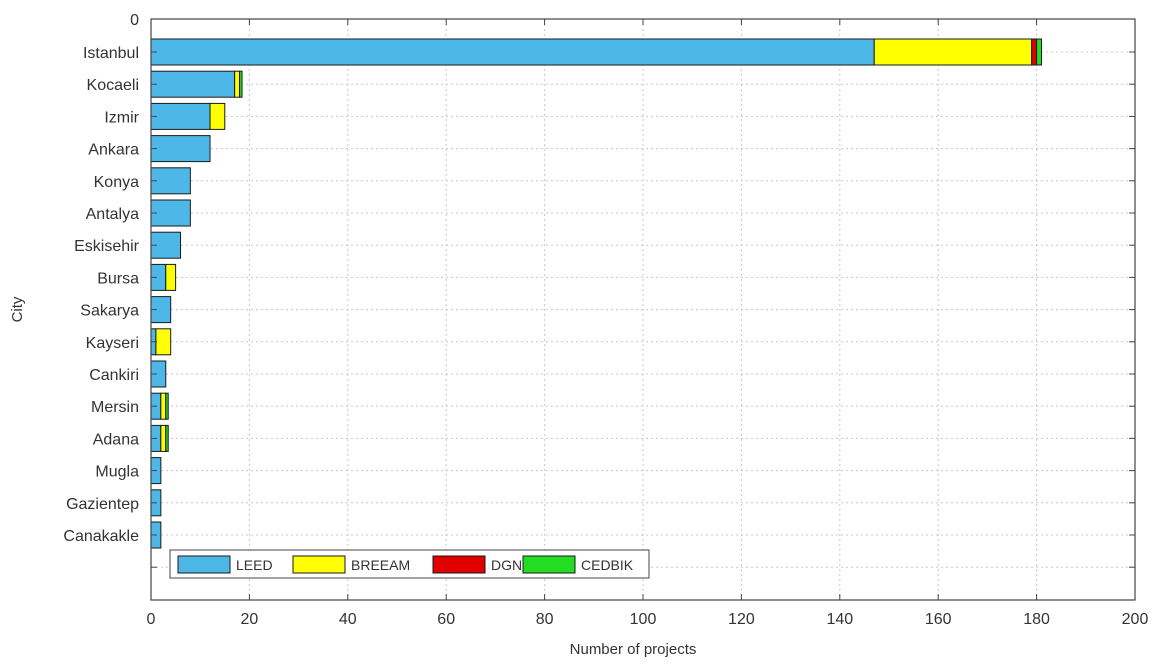 This screenshot has height=664, width=1159. Describe the element at coordinates (319, 564) in the screenshot. I see `legend-swatch-breeam` at that location.